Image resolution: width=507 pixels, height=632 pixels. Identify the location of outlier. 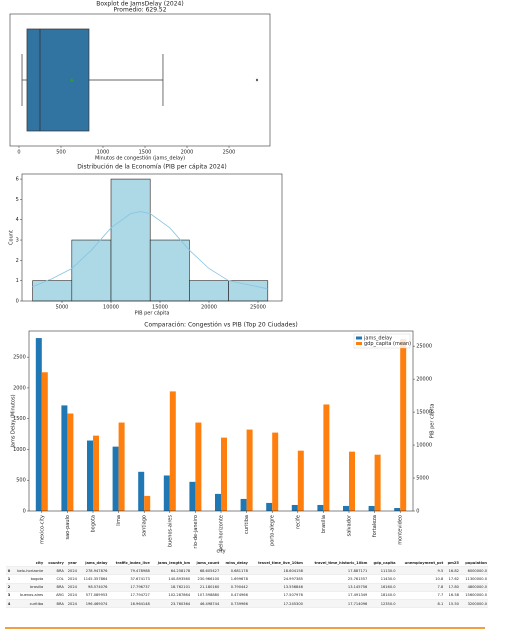
(257, 80).